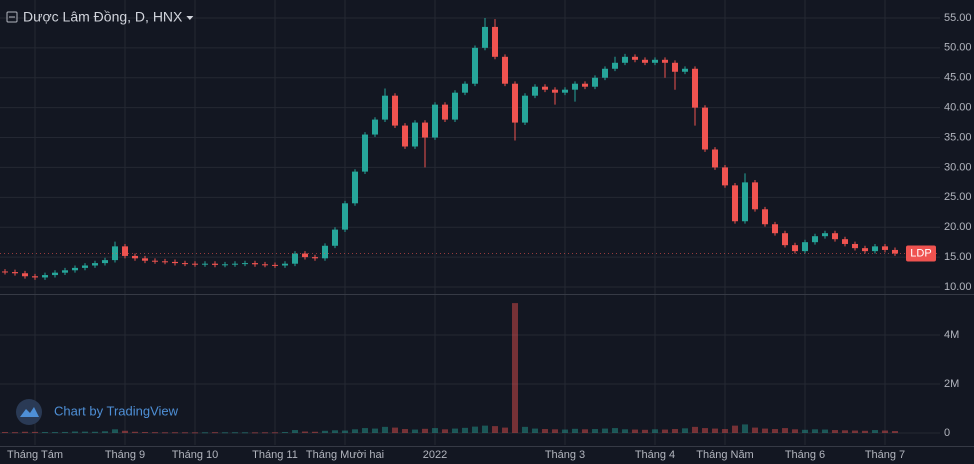 The width and height of the screenshot is (974, 464). Describe the element at coordinates (190, 18) in the screenshot. I see `symbol-menu-caret` at that location.